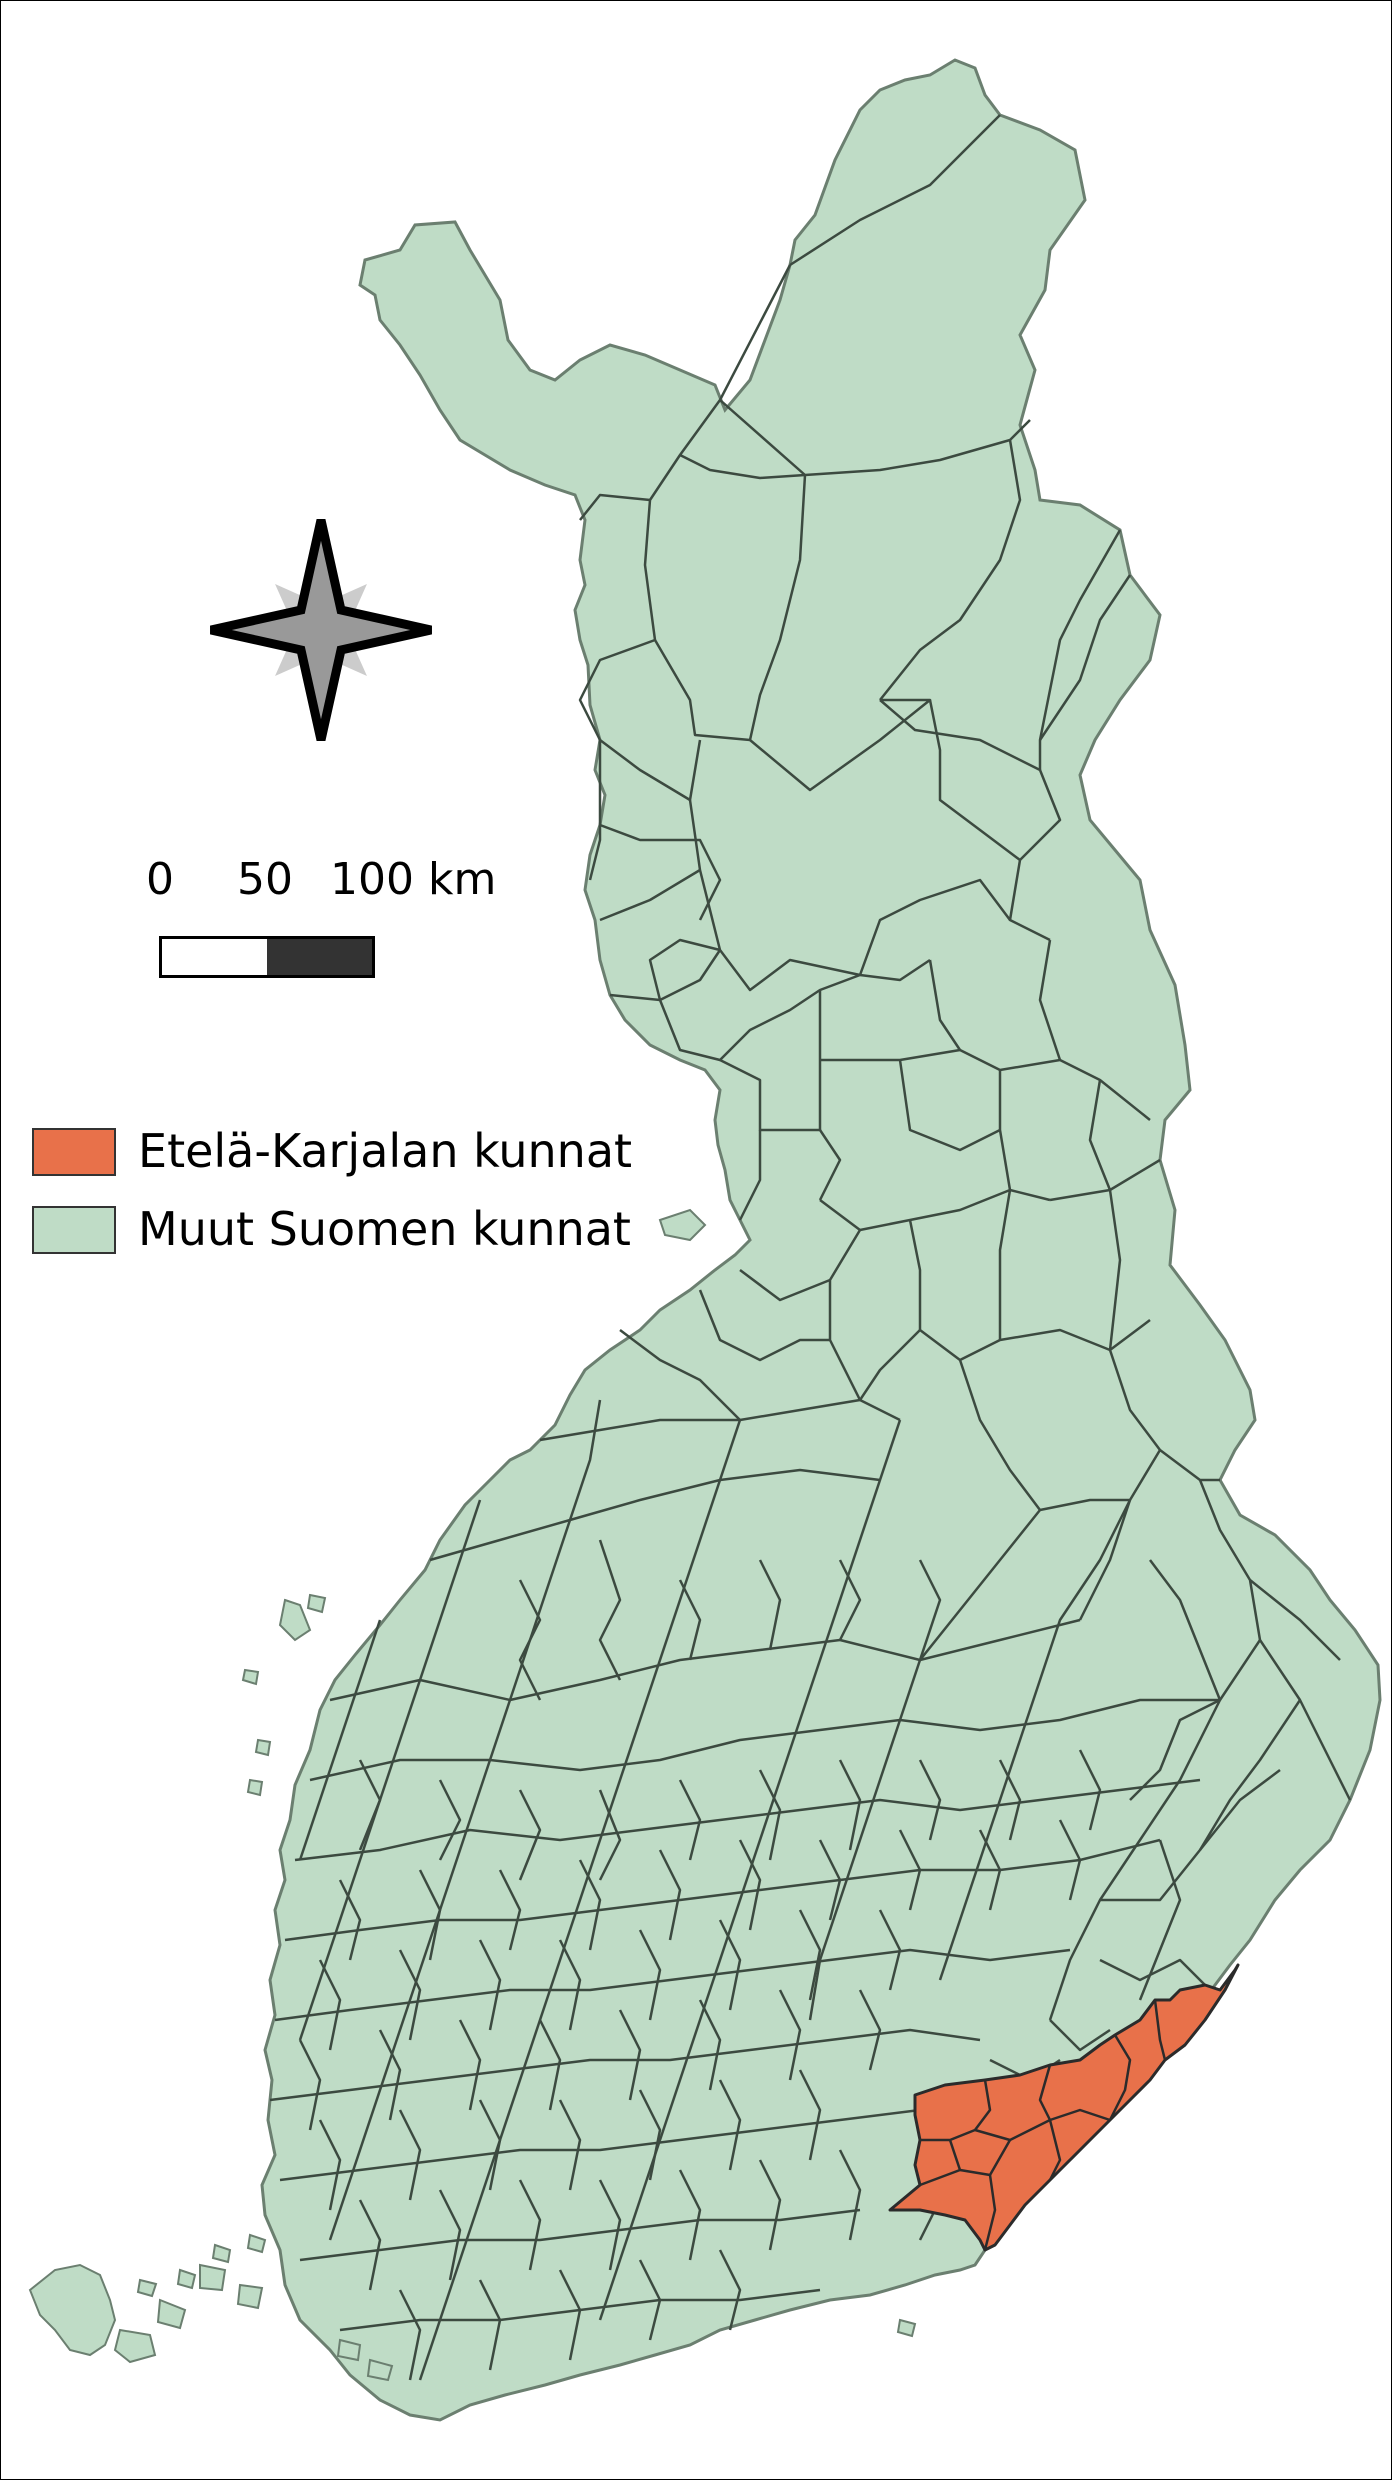  I want to click on legend-label: Muut Suomen kunnat, so click(384, 1229).